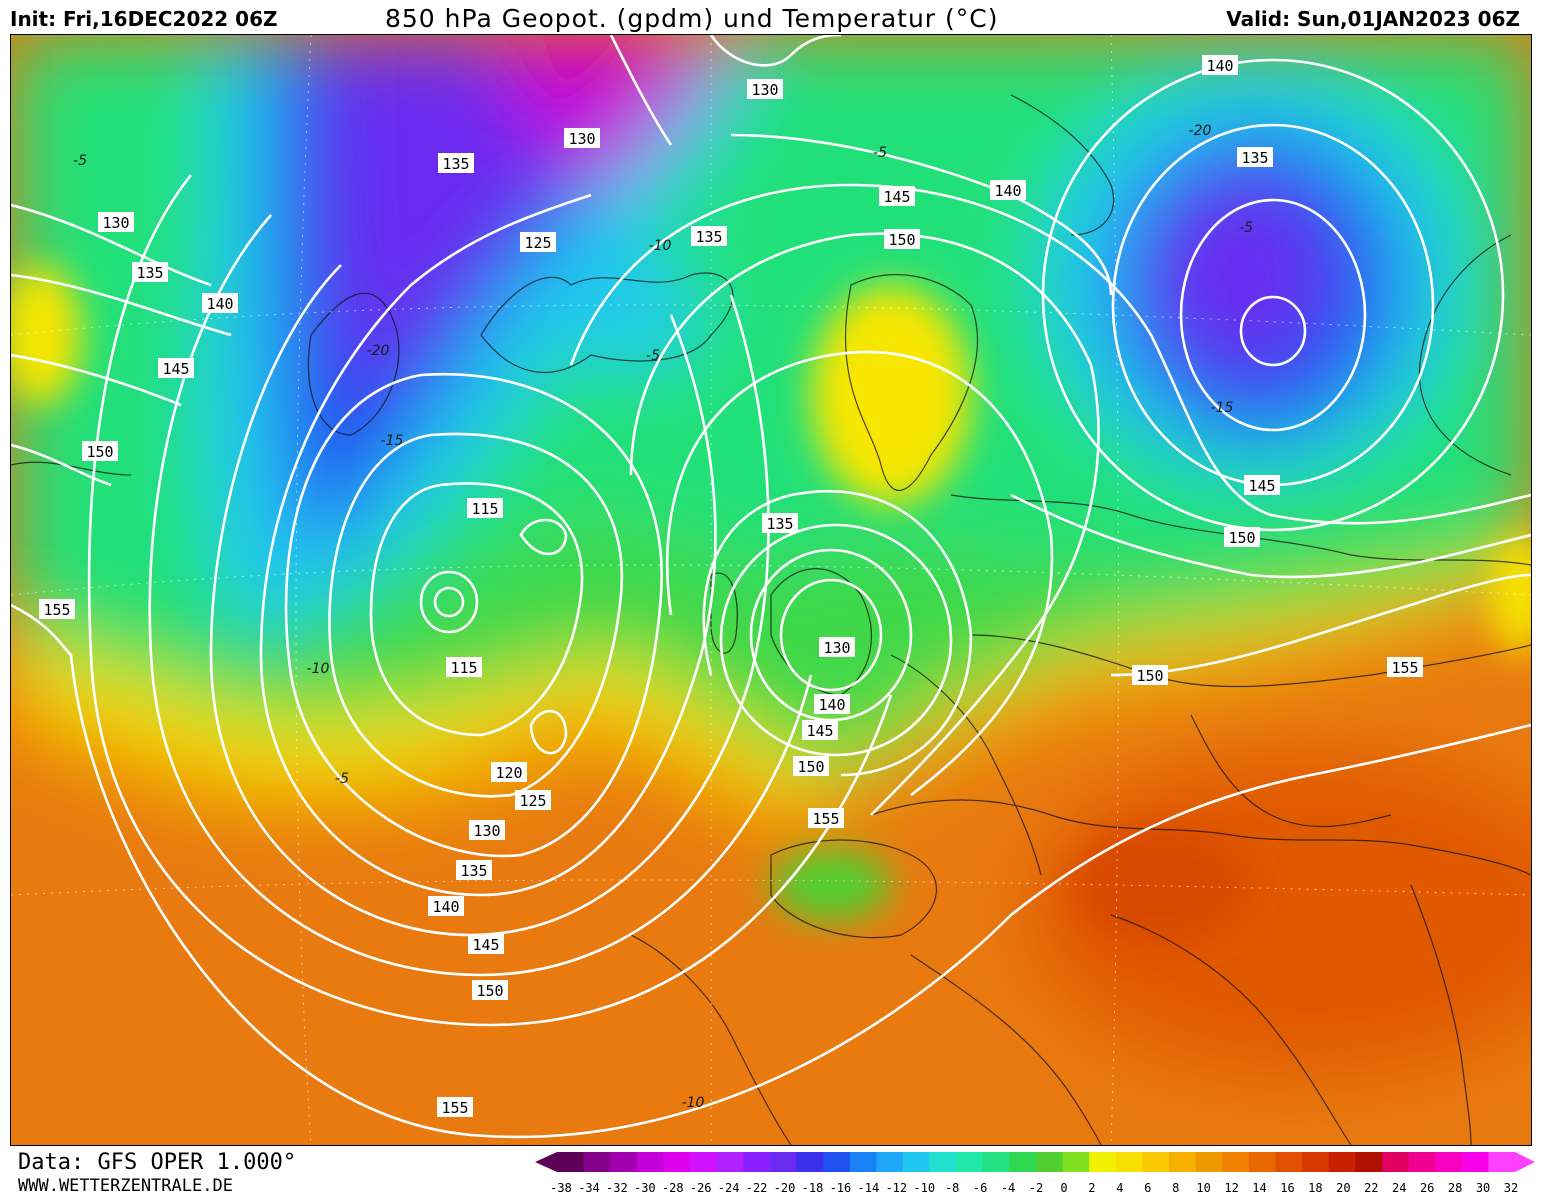 The height and width of the screenshot is (1202, 1542). What do you see at coordinates (1222, 408) in the screenshot?
I see `temperature-label: -15` at bounding box center [1222, 408].